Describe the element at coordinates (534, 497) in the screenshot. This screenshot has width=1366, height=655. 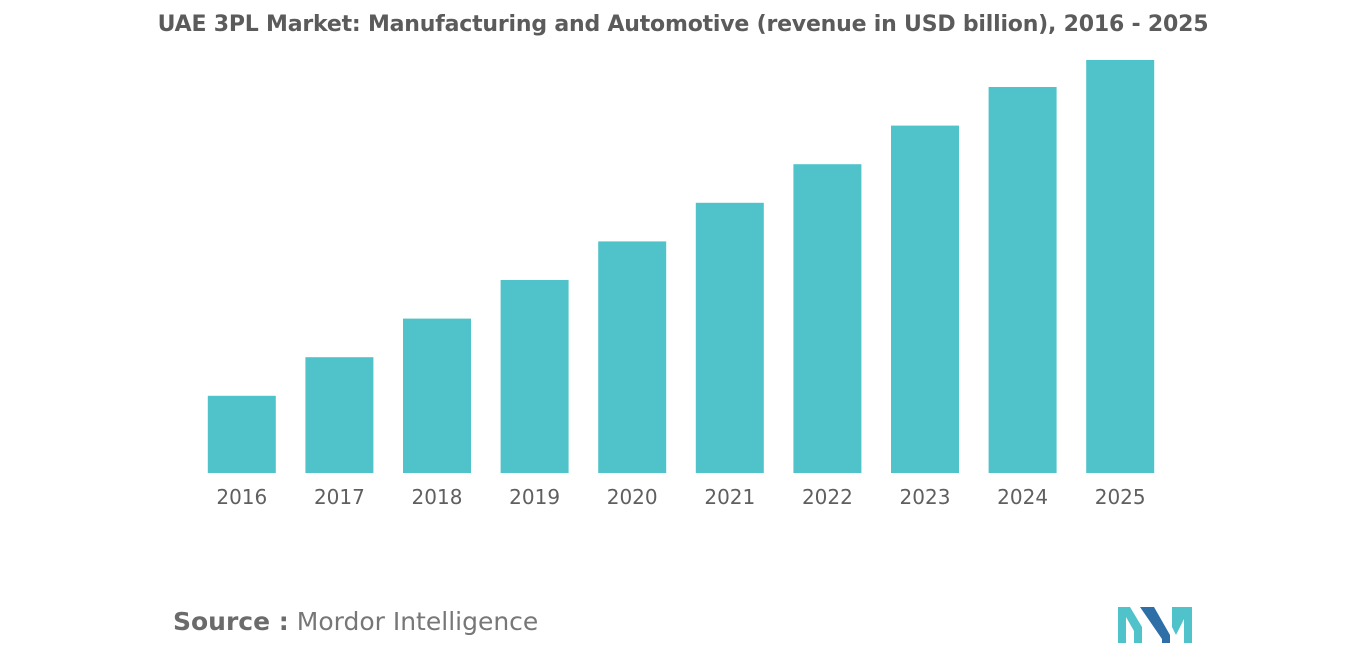
I see `x-tick-label-2019: 2019` at that location.